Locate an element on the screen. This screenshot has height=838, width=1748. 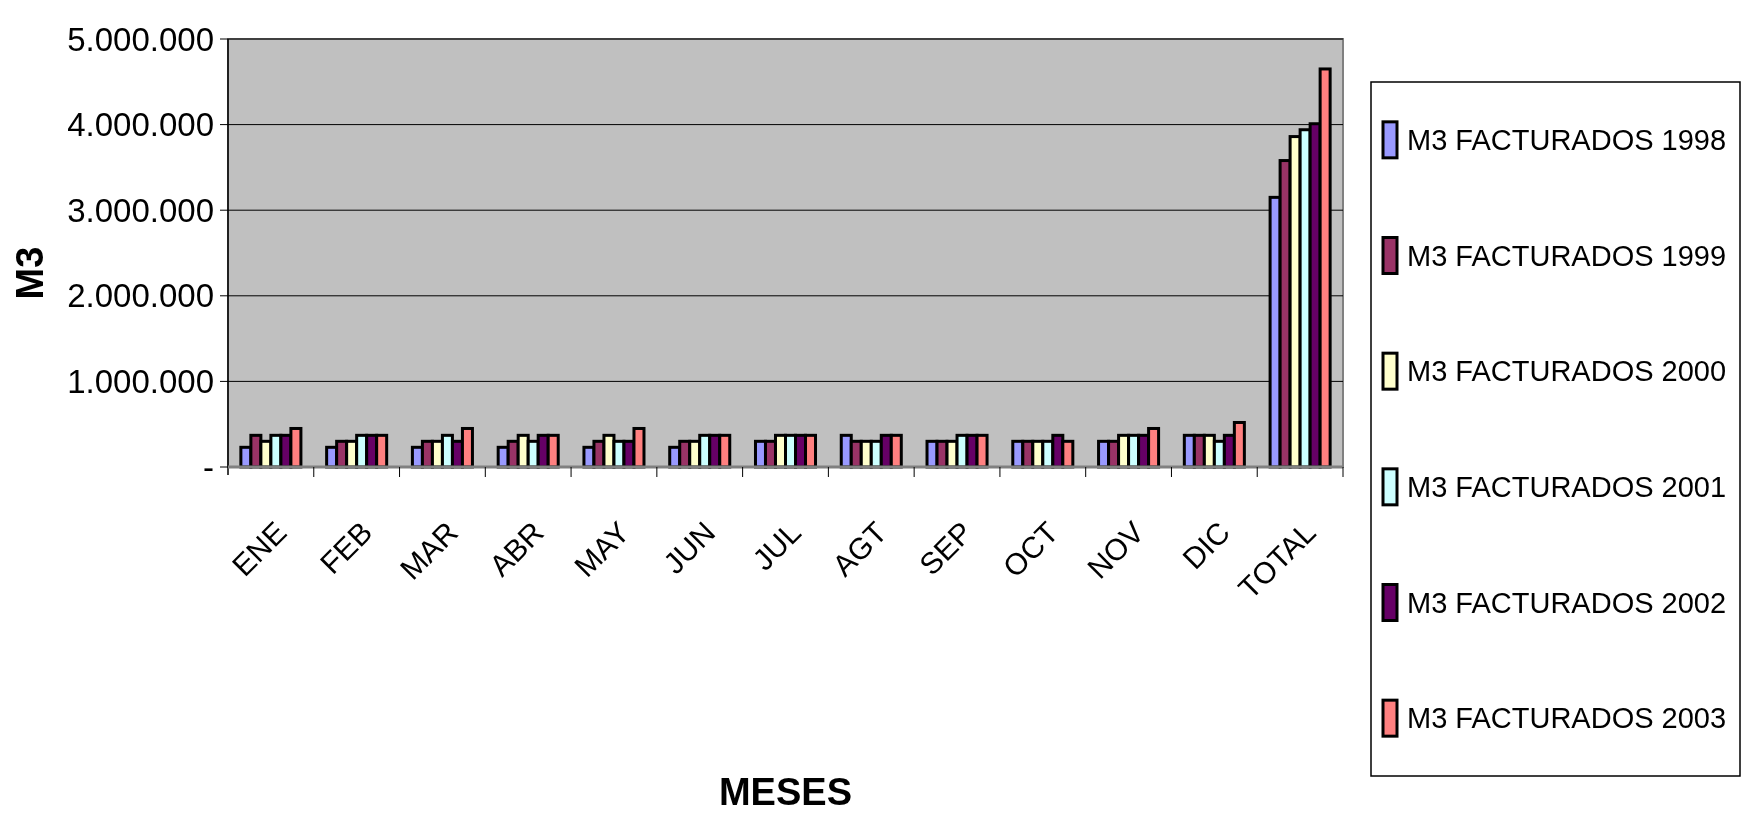
y-tick-label: 1.000.000 is located at coordinates (140, 381).